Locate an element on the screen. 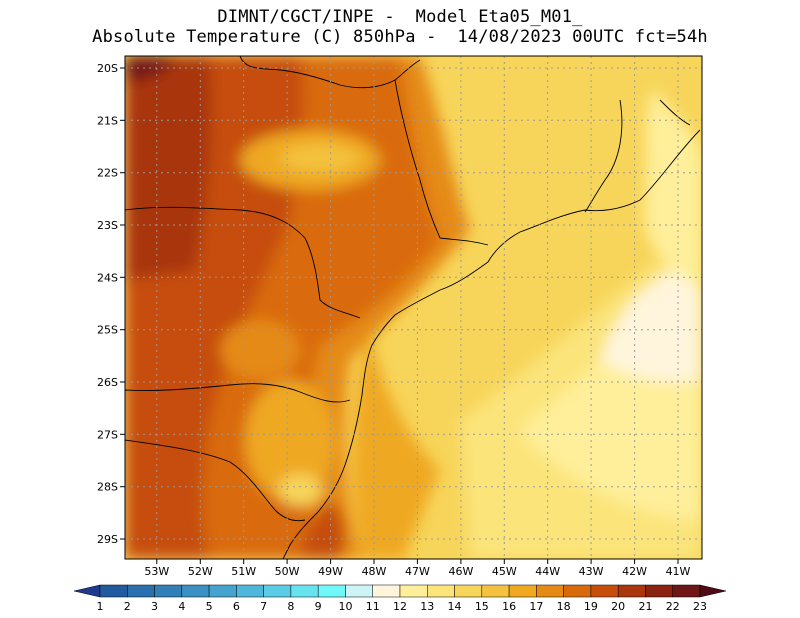 The width and height of the screenshot is (800, 618). colorbar-label: 21 is located at coordinates (645, 606).